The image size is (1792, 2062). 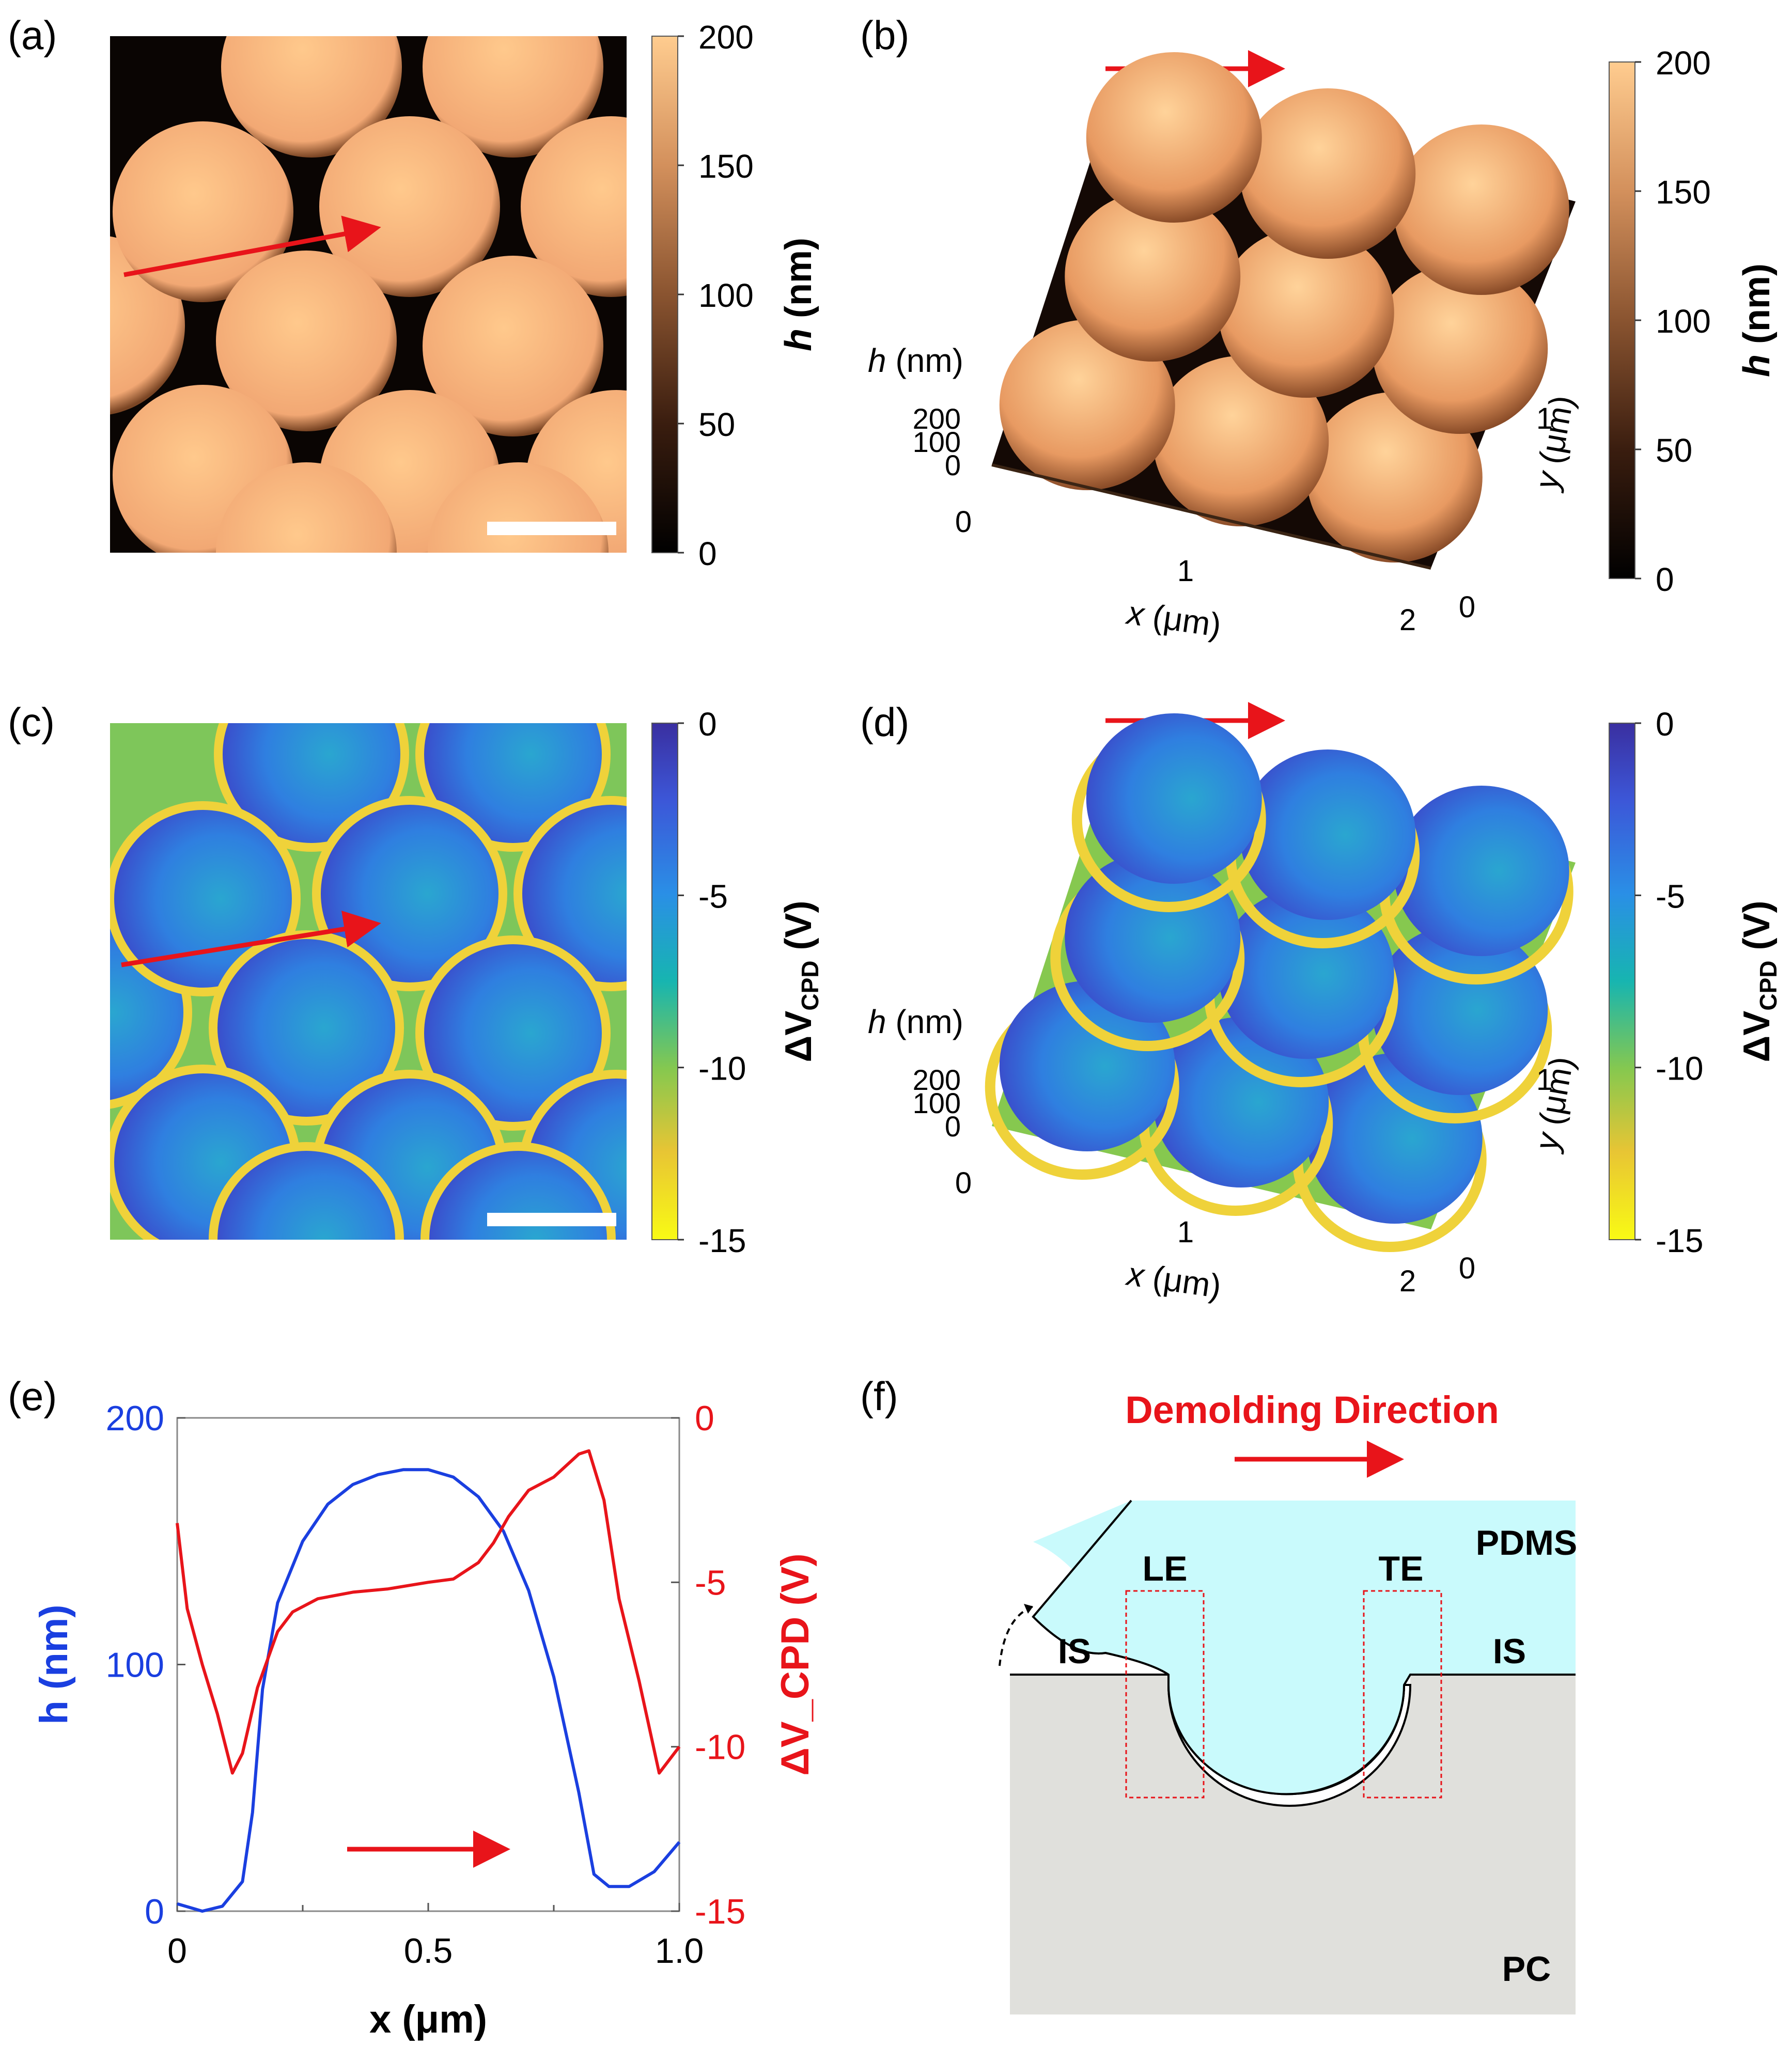 What do you see at coordinates (154, 1912) in the screenshot?
I see `y-left-tick-label: 0` at bounding box center [154, 1912].